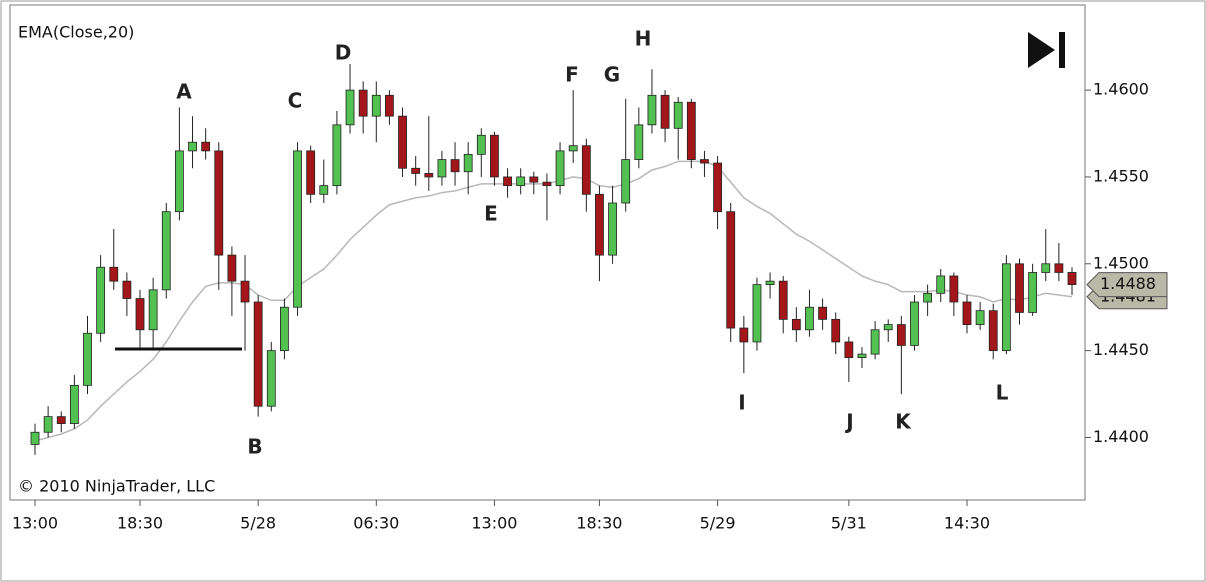  Describe the element at coordinates (1121, 349) in the screenshot. I see `y-tick-label: 1.4450` at that location.